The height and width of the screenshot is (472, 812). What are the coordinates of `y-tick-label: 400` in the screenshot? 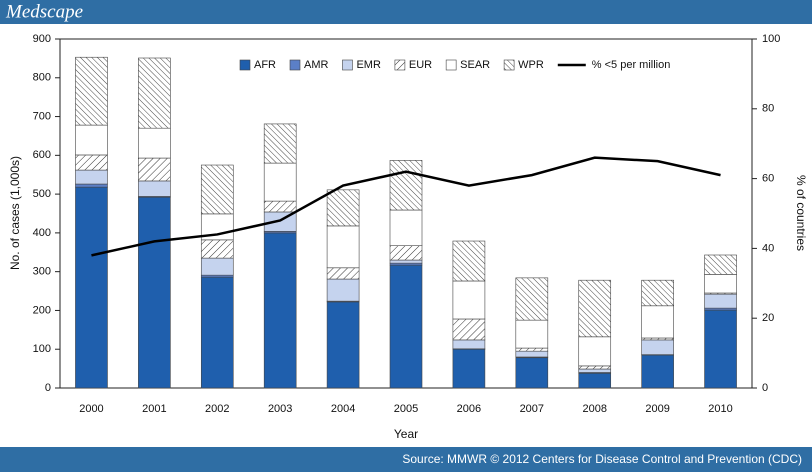 It's located at (42, 233).